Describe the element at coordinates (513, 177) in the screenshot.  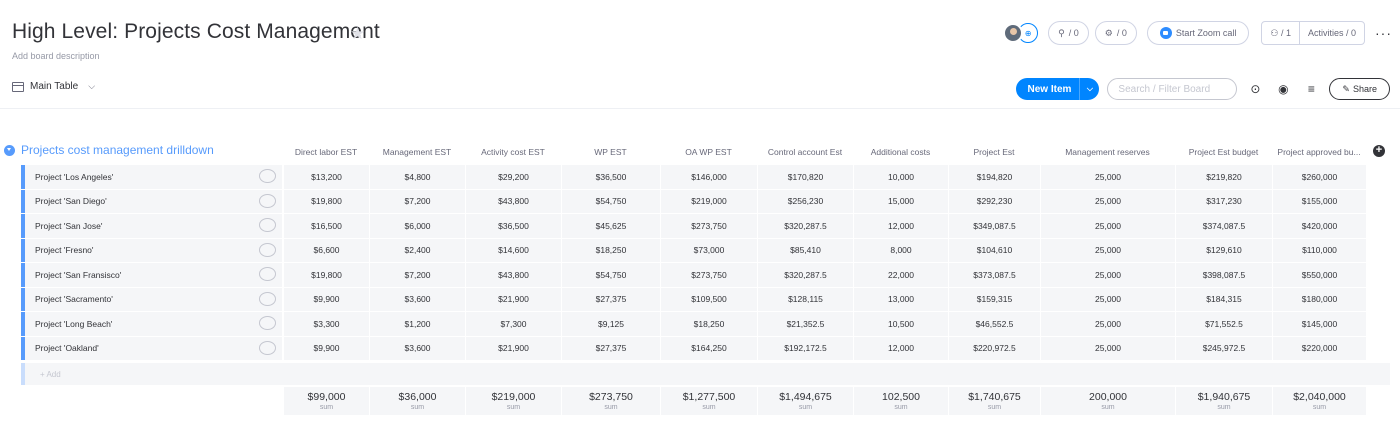
I see `table-cell: $29,200` at that location.